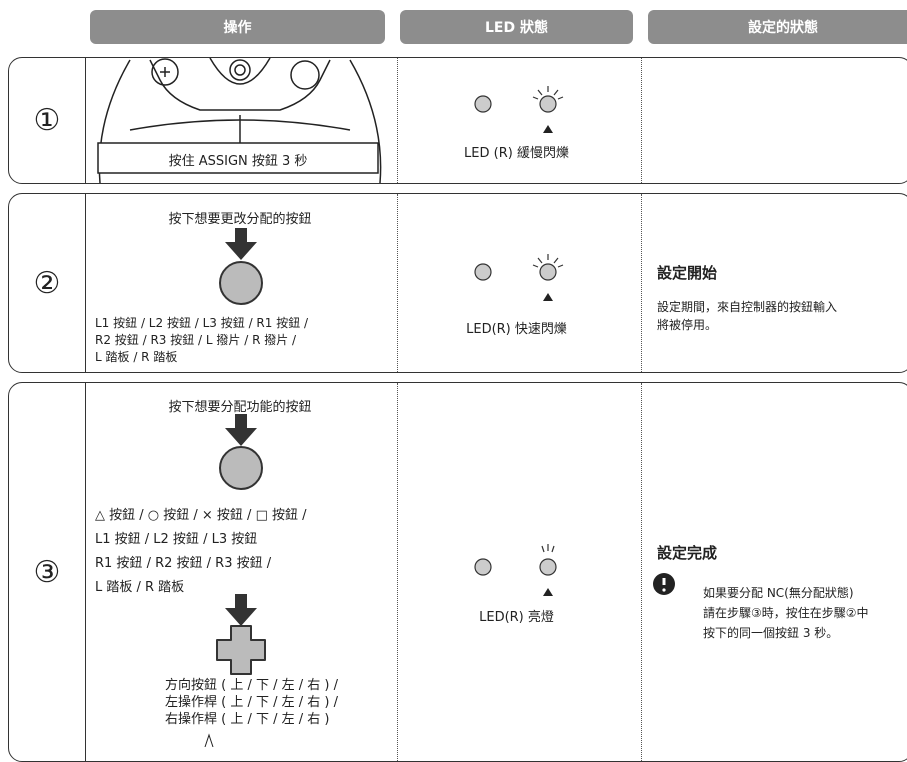 This screenshot has height=762, width=907. Describe the element at coordinates (516, 617) in the screenshot. I see `led-status: LED(R) 亮燈` at that location.